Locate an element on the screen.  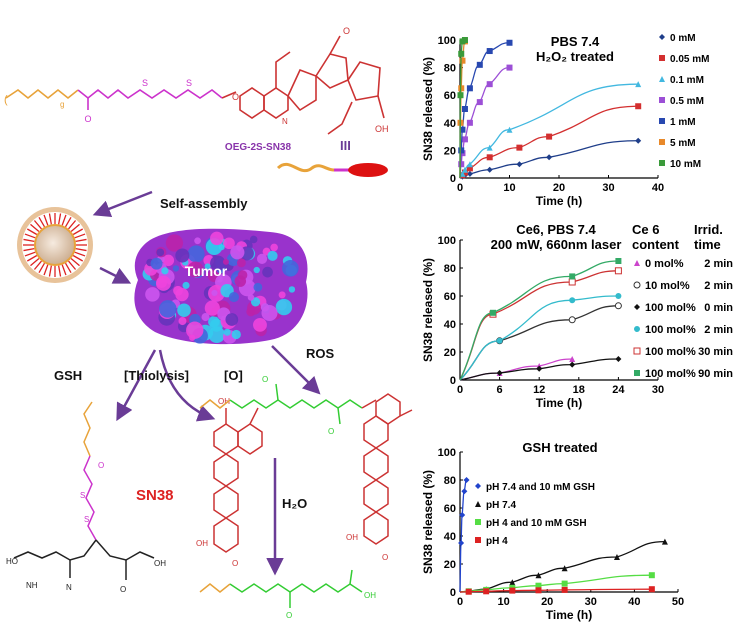
legend-label: pH 4 is located at coordinates (497, 541).